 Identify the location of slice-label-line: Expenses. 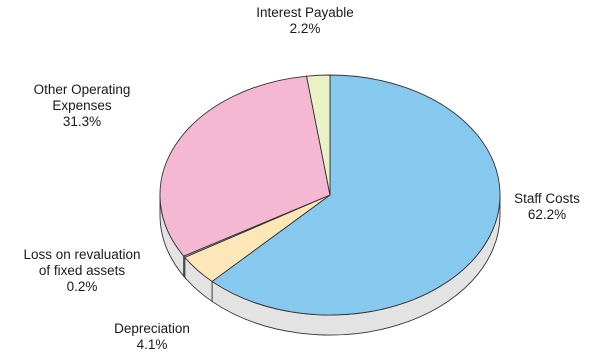
(82, 105).